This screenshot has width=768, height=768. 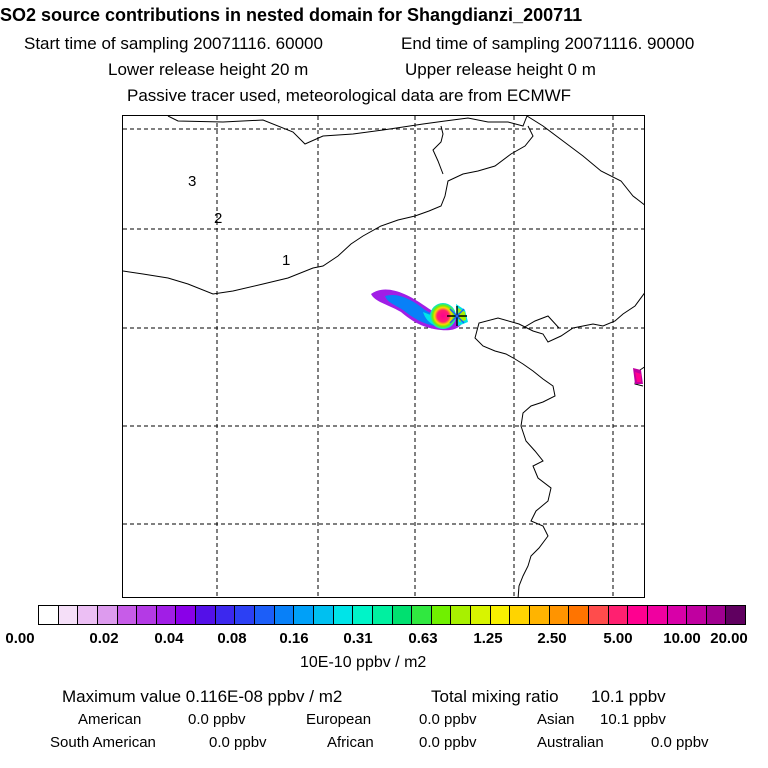 What do you see at coordinates (495, 696) in the screenshot?
I see `total-mixing-label: Total mixing ratio` at bounding box center [495, 696].